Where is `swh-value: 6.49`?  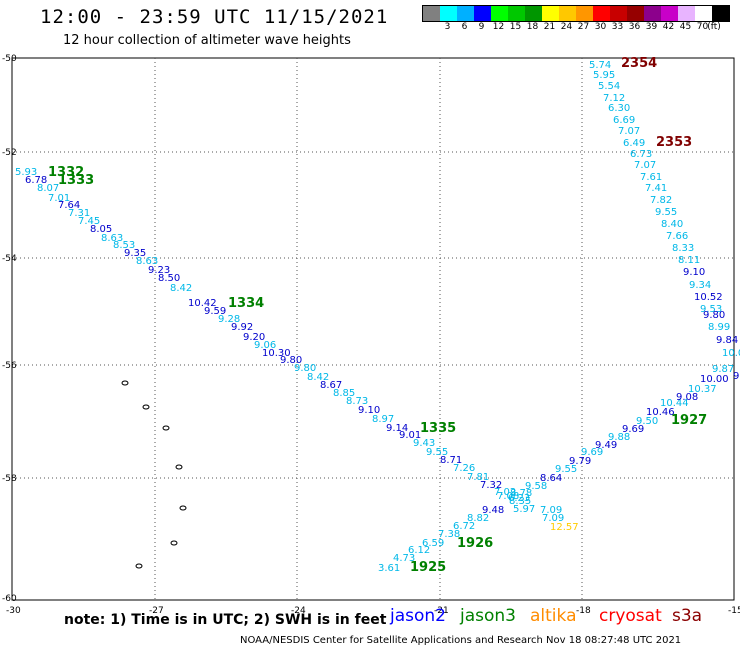
swh-value: 6.49 is located at coordinates (634, 143).